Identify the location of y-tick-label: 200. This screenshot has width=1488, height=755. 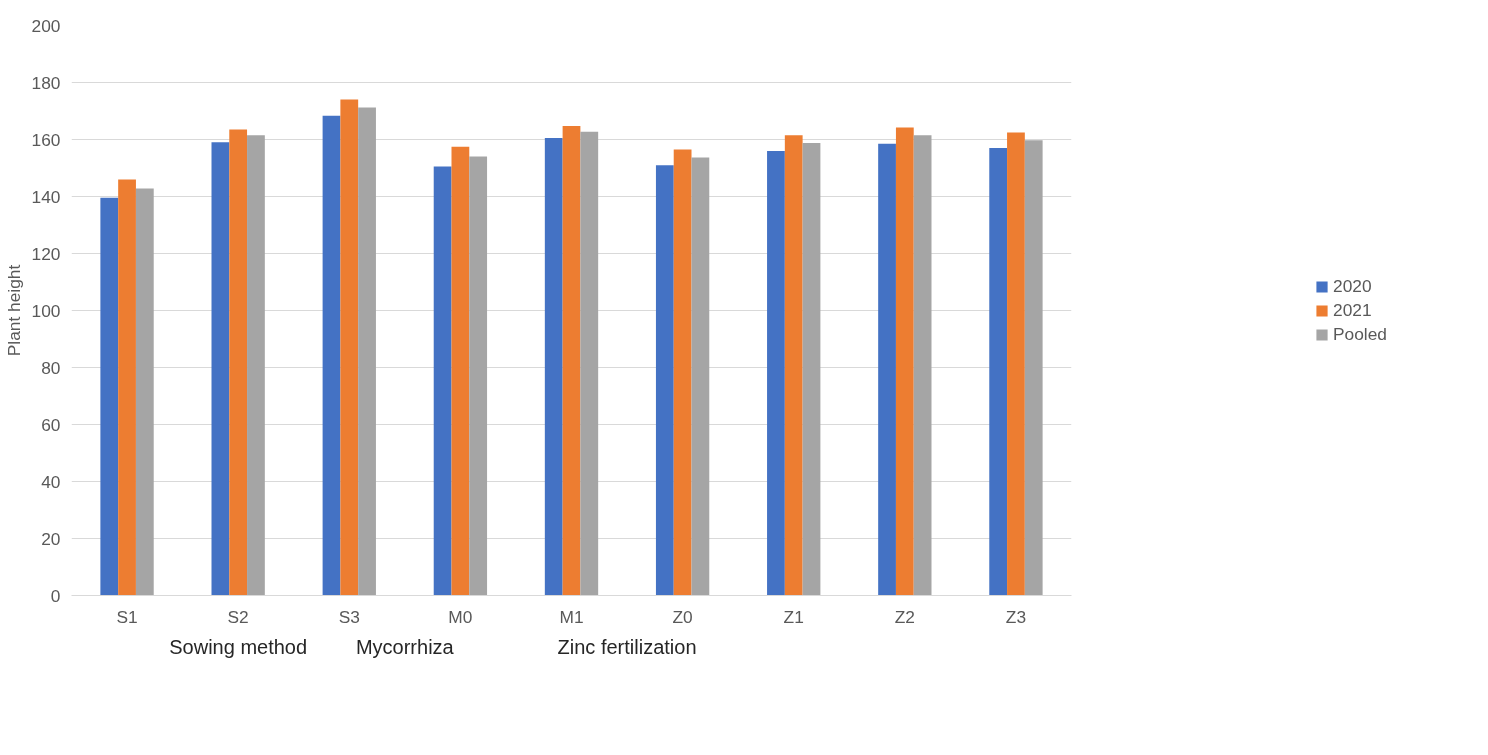
(46, 25).